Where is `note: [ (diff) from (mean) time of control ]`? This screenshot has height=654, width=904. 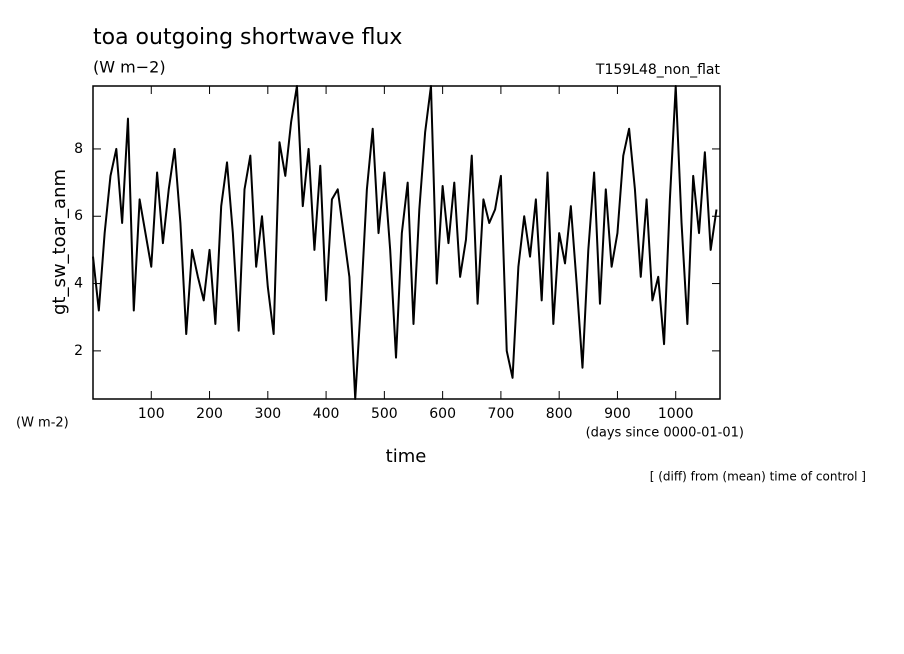
note: [ (diff) from (mean) time of control ] is located at coordinates (758, 477).